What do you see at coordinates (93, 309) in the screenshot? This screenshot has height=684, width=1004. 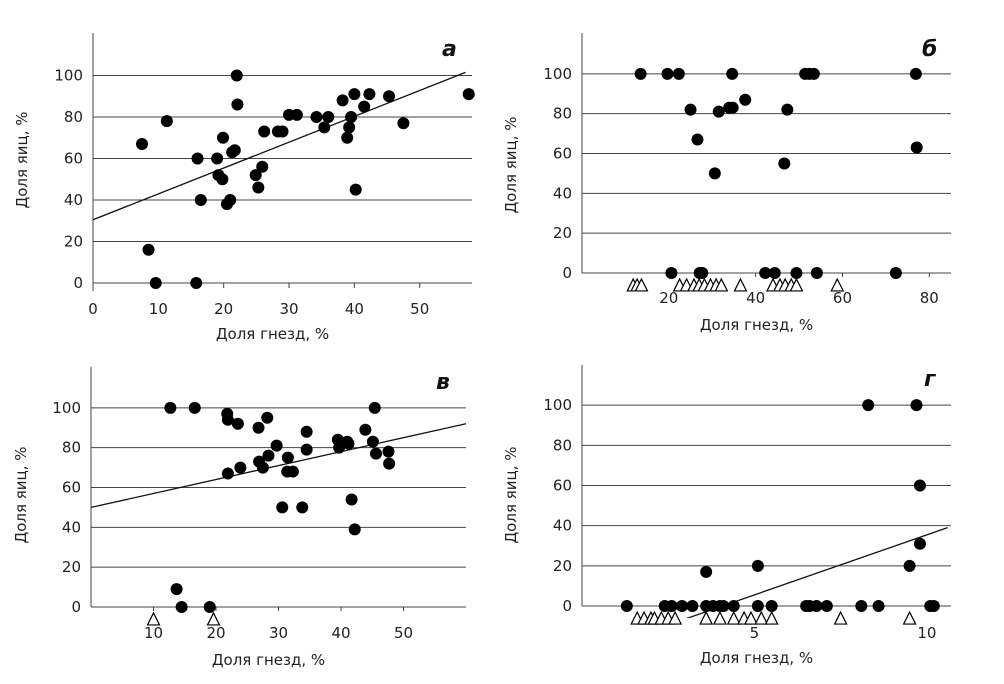 I see `x-tick-label: 0` at bounding box center [93, 309].